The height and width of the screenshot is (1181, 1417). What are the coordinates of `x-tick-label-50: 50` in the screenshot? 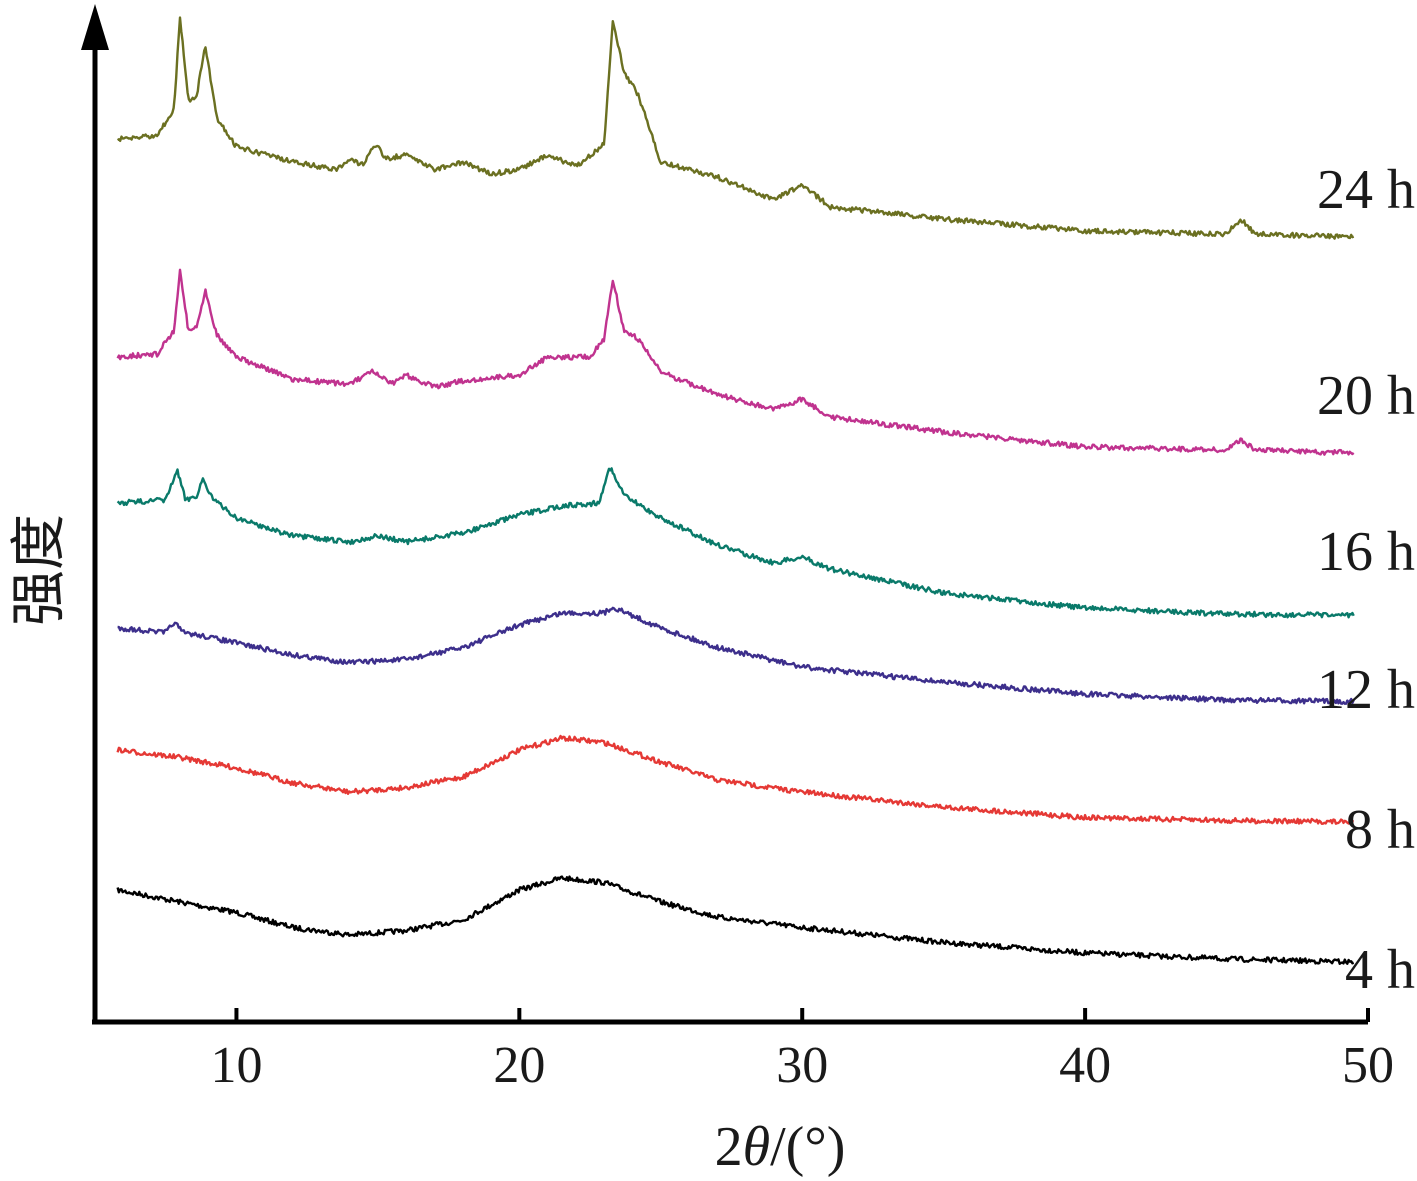 It's located at (1368, 1065).